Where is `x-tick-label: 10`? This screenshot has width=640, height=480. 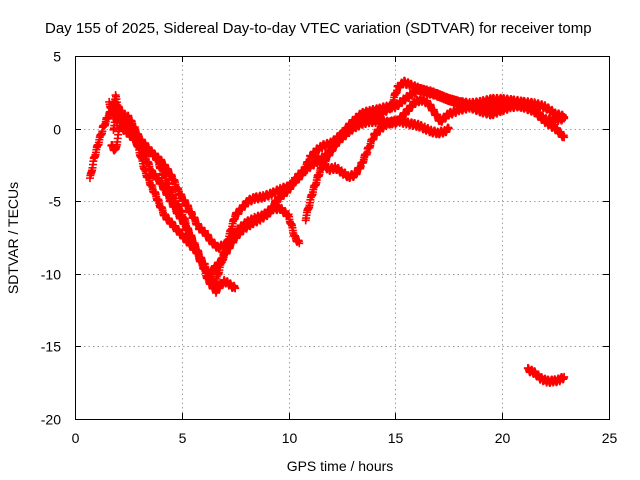
x-tick-label: 10 is located at coordinates (290, 438).